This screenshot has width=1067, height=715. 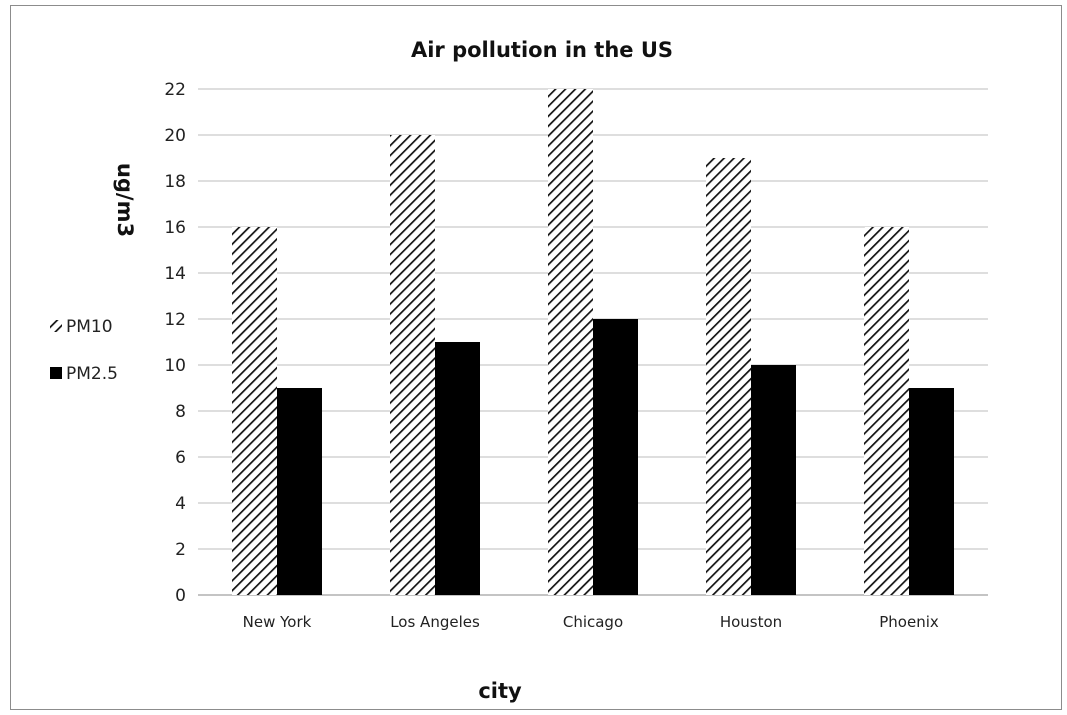 What do you see at coordinates (751, 622) in the screenshot?
I see `x-tick-label: Houston` at bounding box center [751, 622].